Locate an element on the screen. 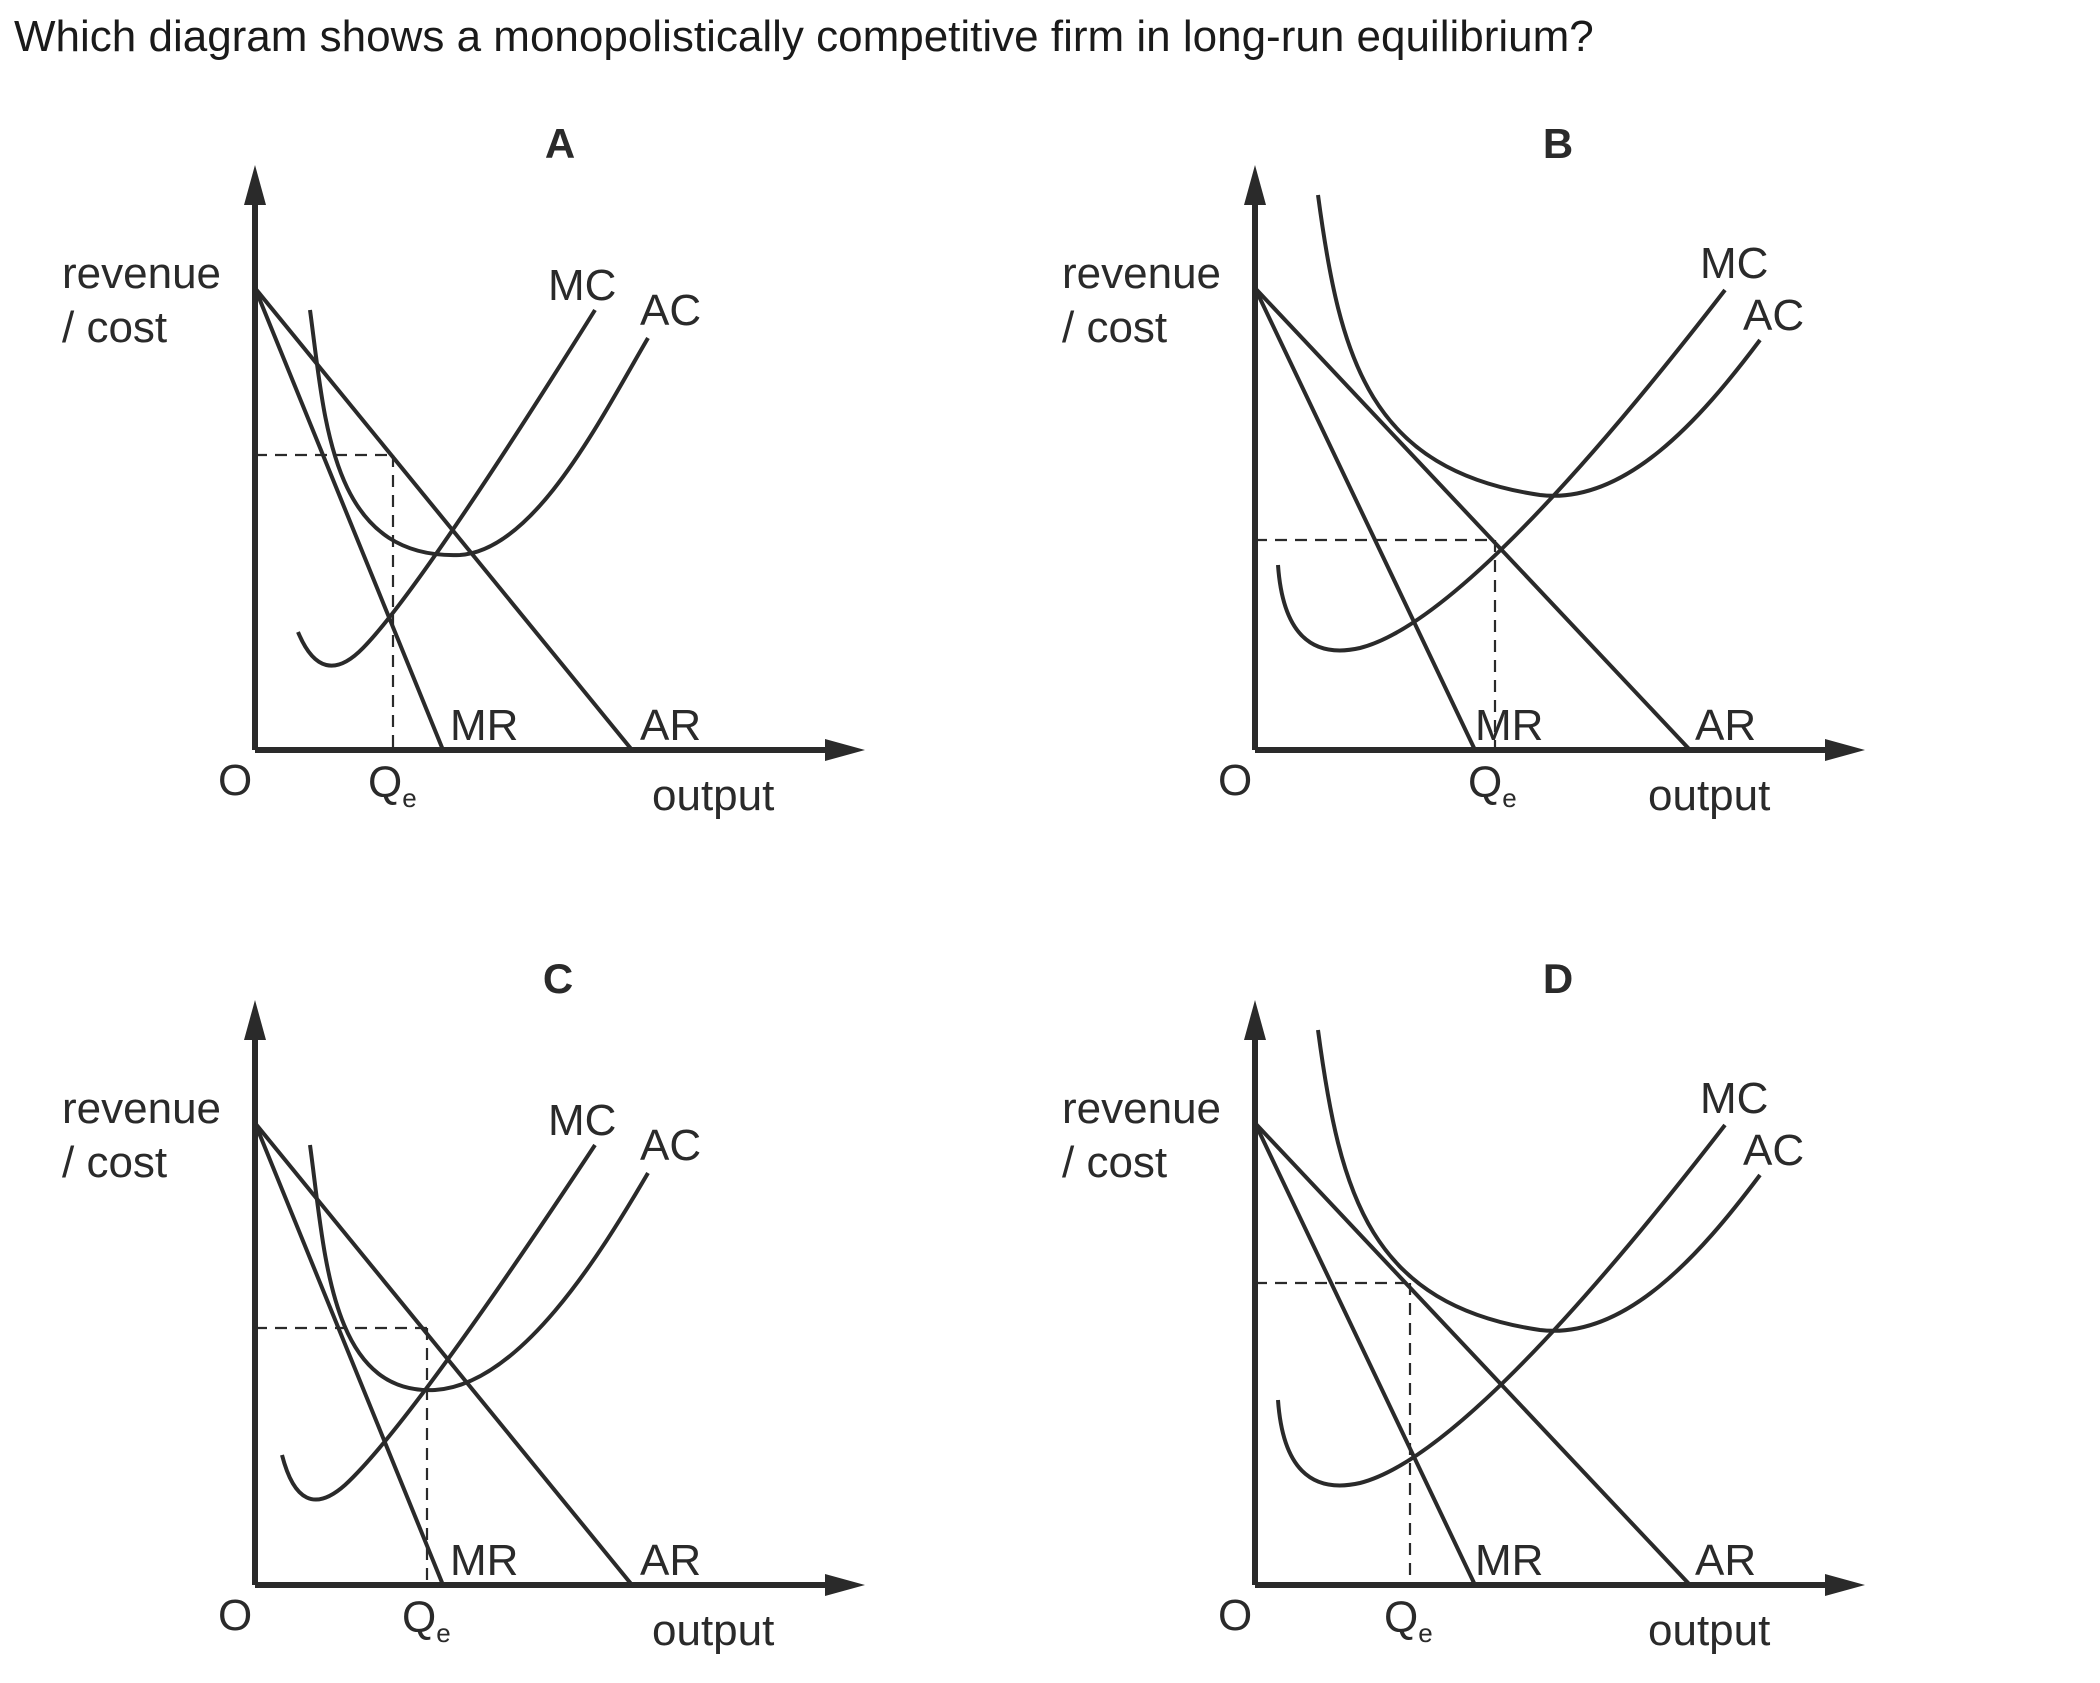  panel-letter-c: C is located at coordinates (558, 978).